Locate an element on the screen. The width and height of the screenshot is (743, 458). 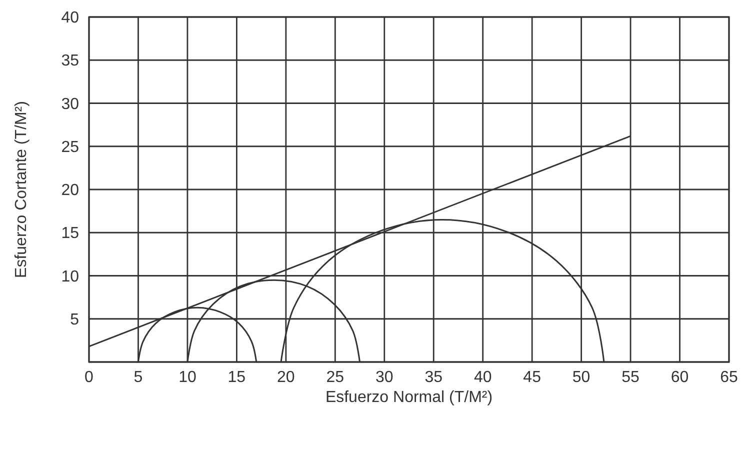
x-tick-label: 45 is located at coordinates (532, 377).